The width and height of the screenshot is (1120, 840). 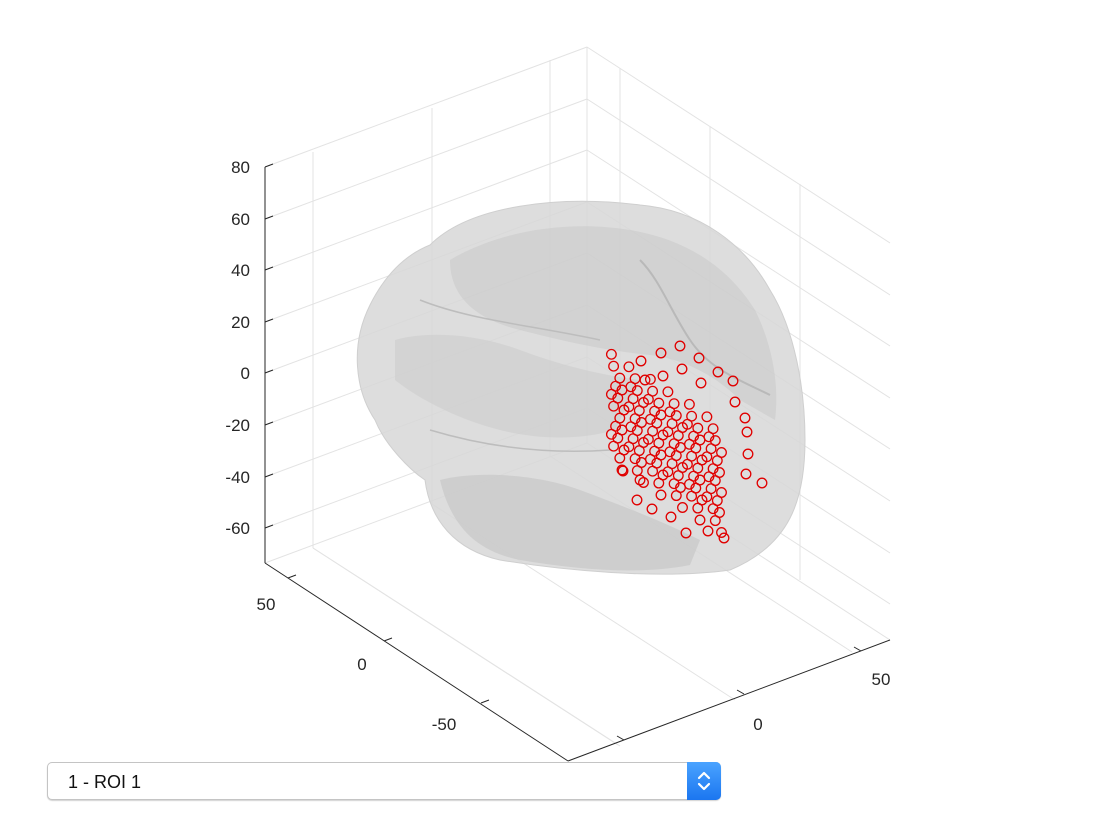 I want to click on up-down-chevron-icon, so click(x=704, y=781).